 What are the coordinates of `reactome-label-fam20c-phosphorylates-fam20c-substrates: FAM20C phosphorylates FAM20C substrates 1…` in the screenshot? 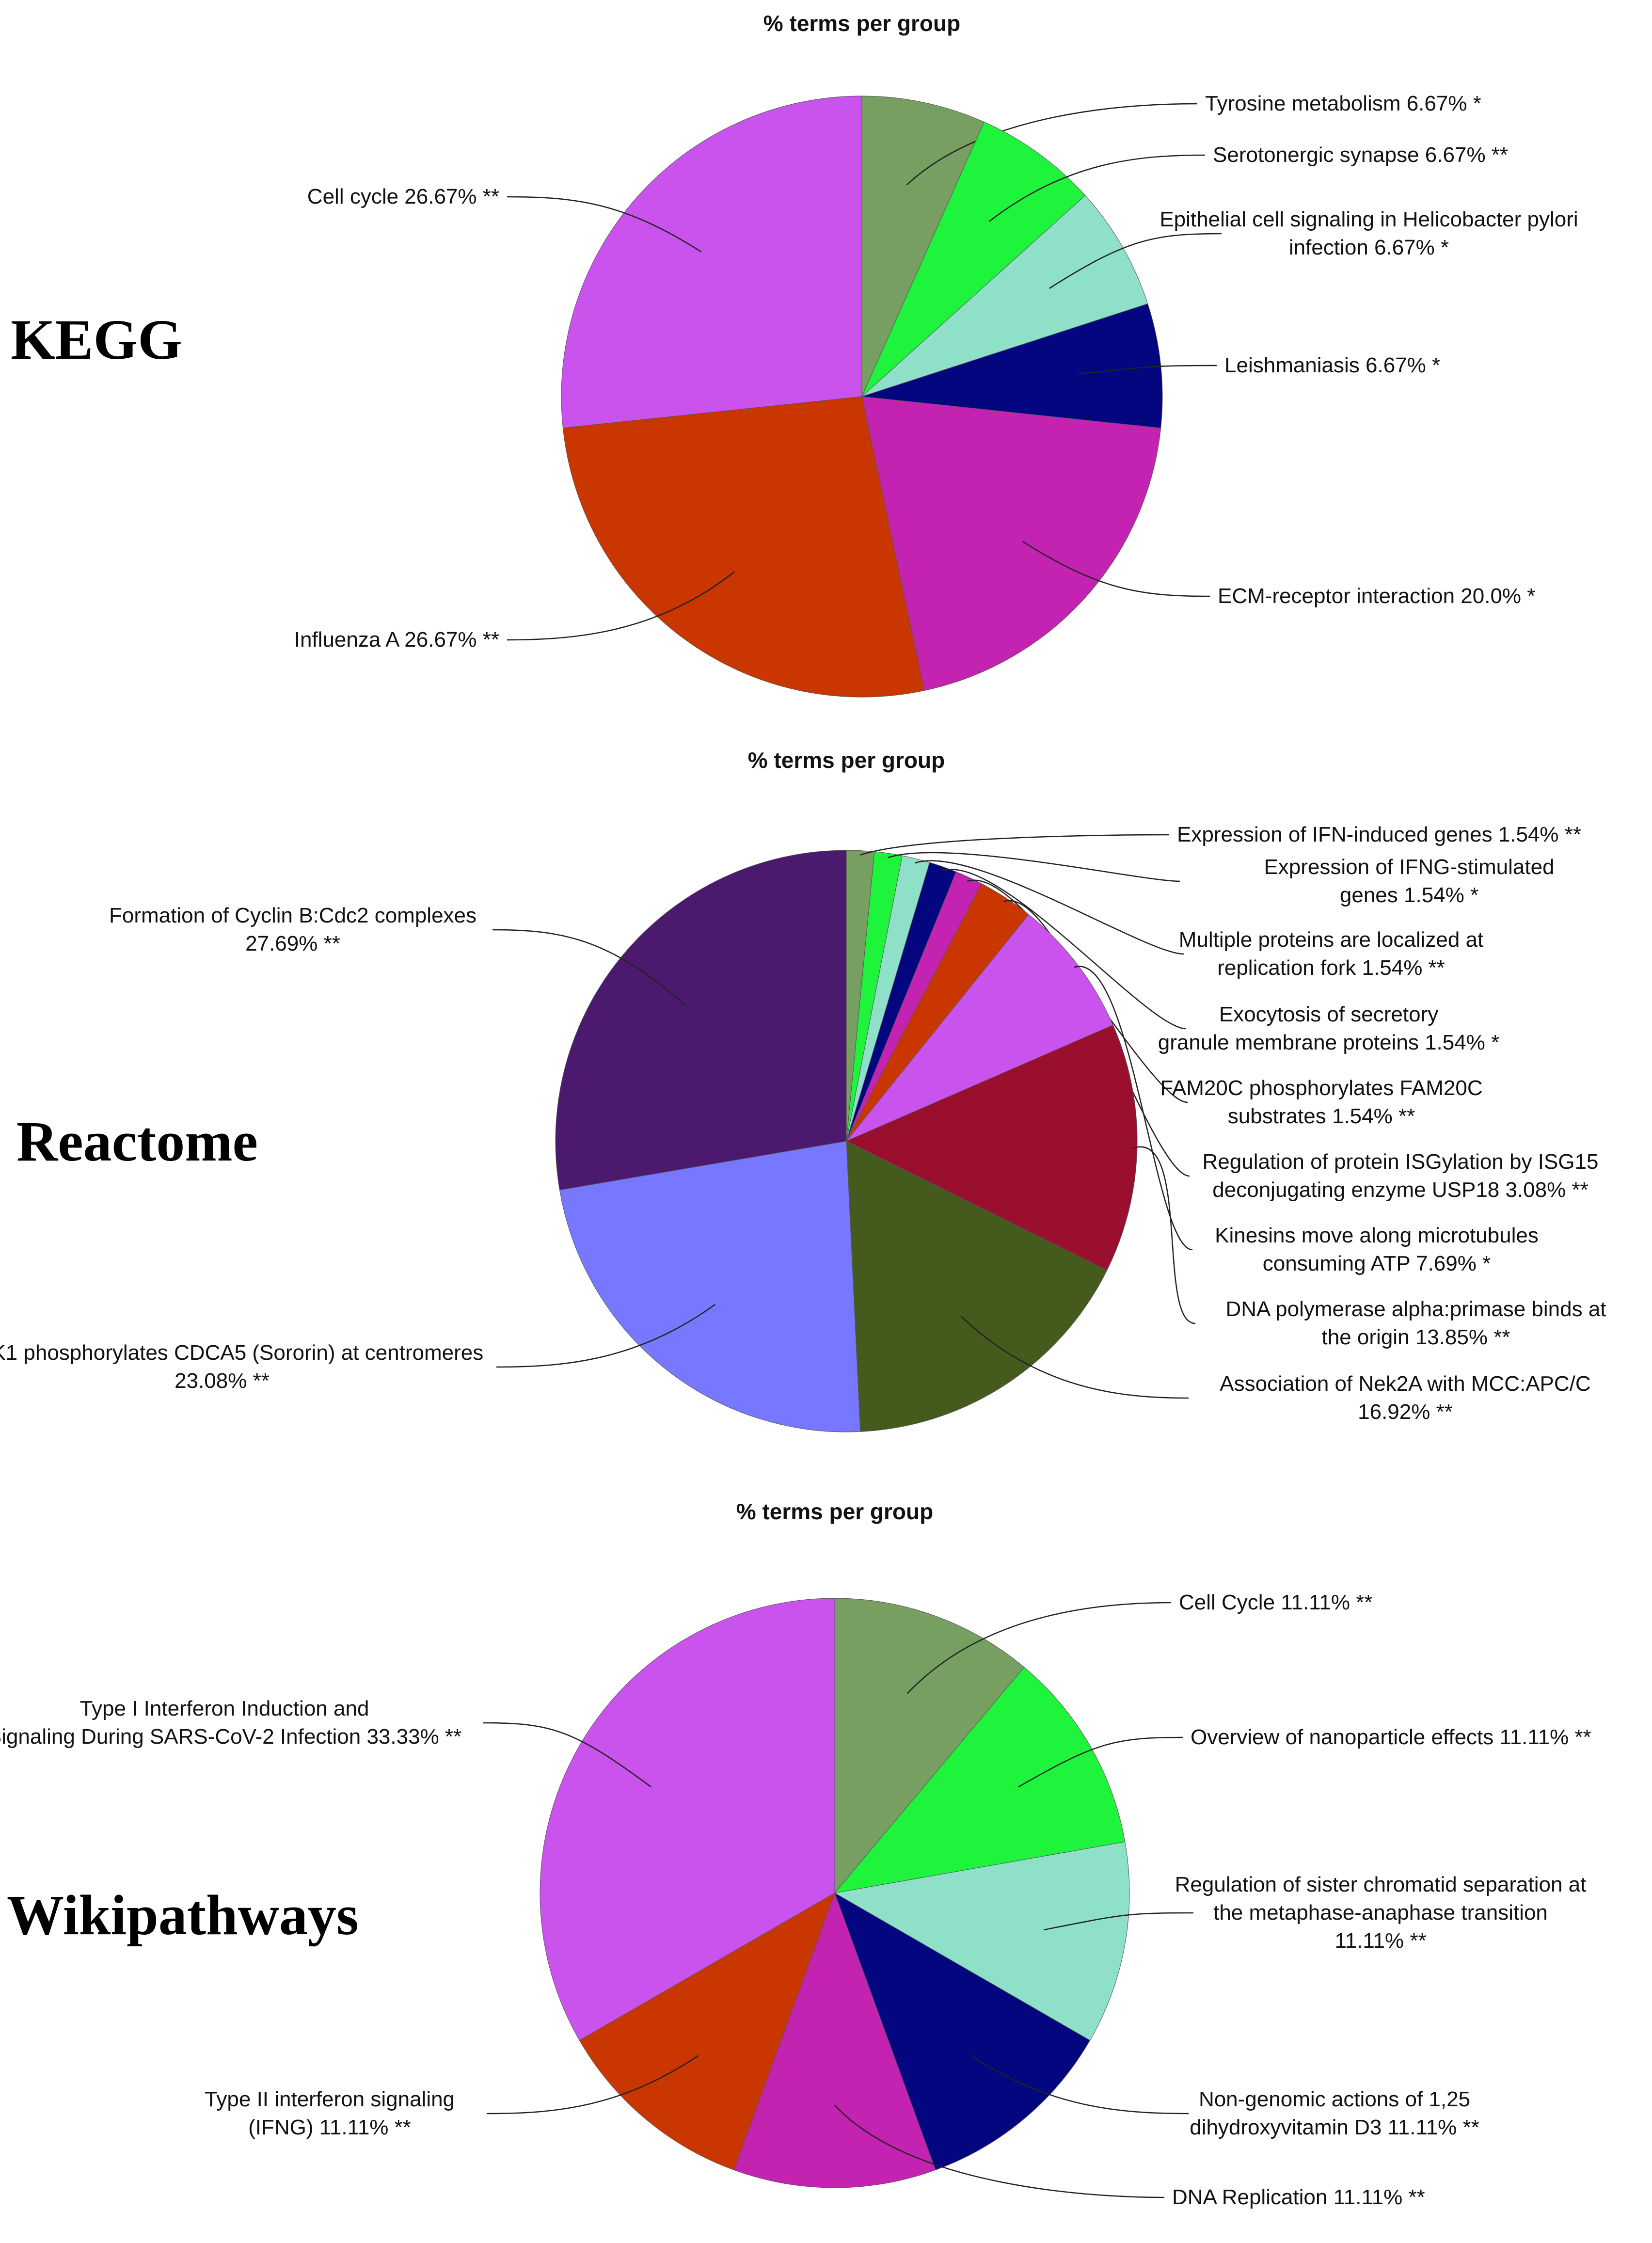 It's located at (1321, 1102).